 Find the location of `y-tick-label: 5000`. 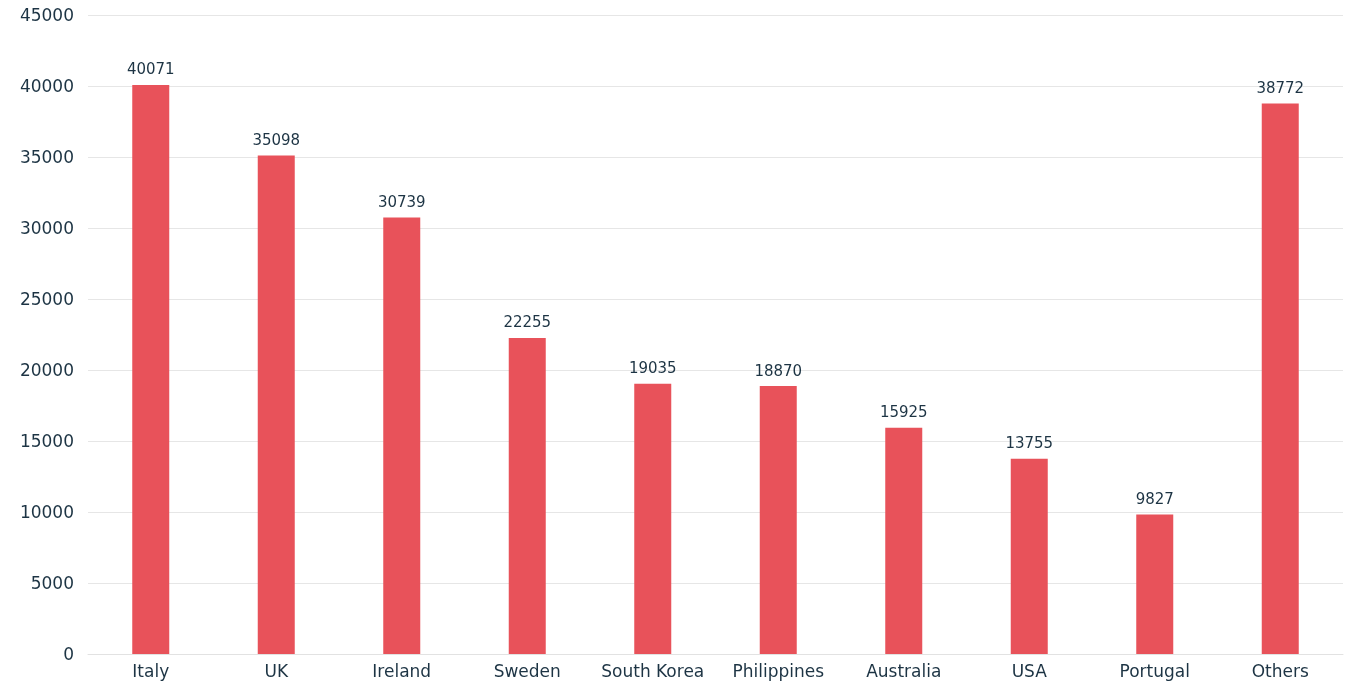

y-tick-label: 5000 is located at coordinates (52, 583).